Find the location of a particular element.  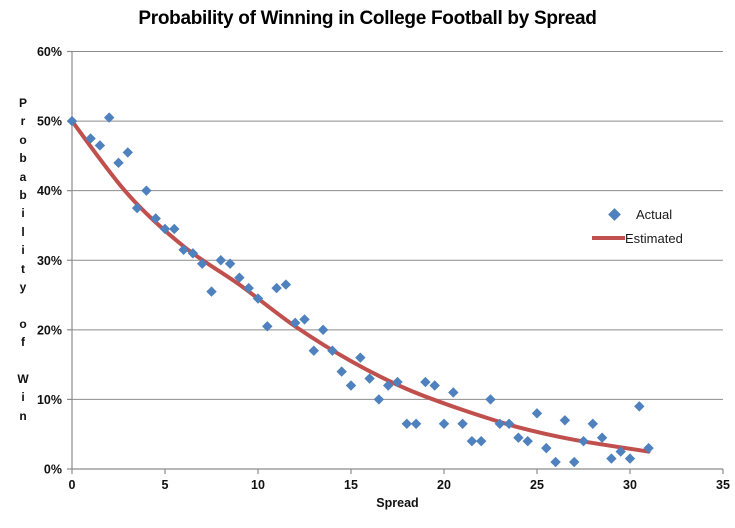

legend-item-actual: Actual is located at coordinates (657, 214).